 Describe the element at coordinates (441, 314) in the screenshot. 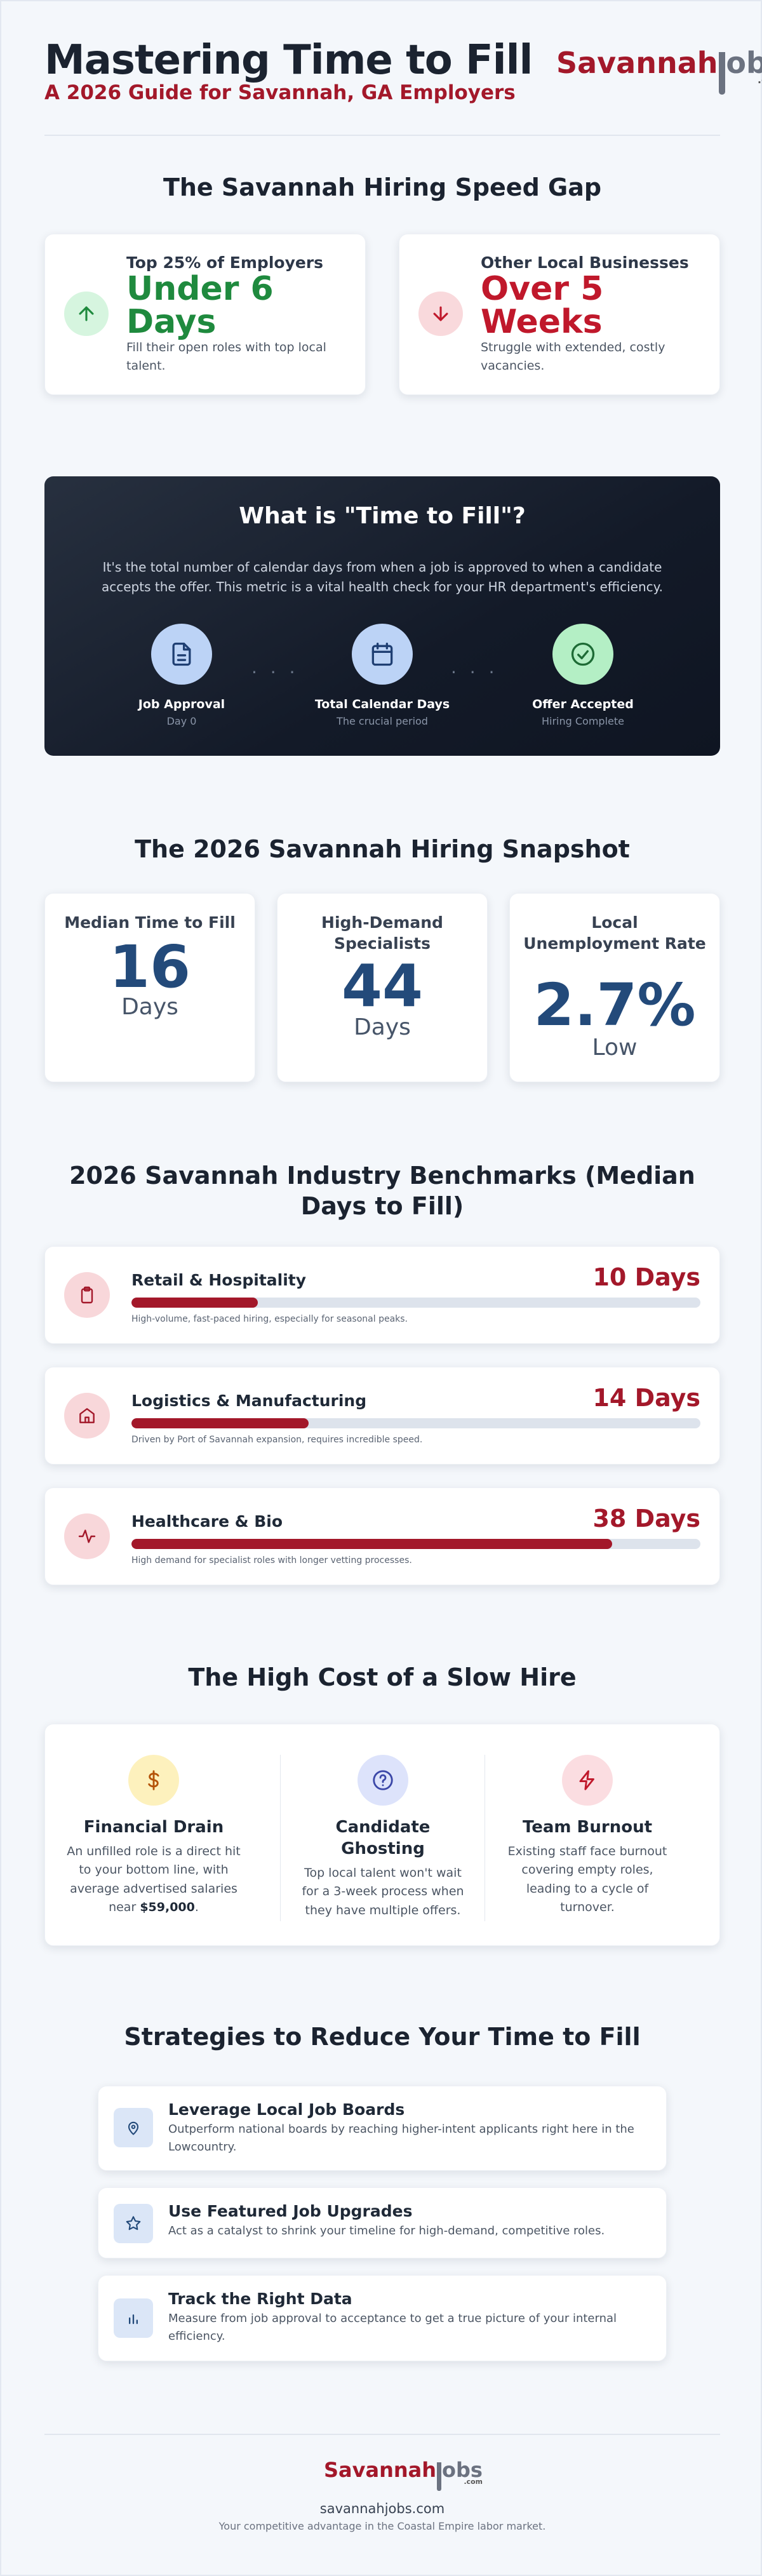

I see `arrow-down-icon` at that location.